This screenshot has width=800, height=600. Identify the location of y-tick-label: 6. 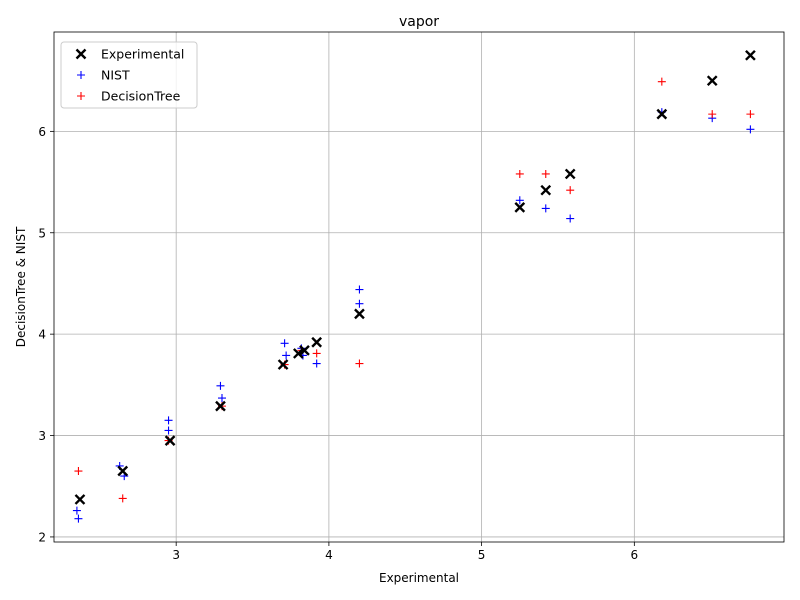
(42, 132).